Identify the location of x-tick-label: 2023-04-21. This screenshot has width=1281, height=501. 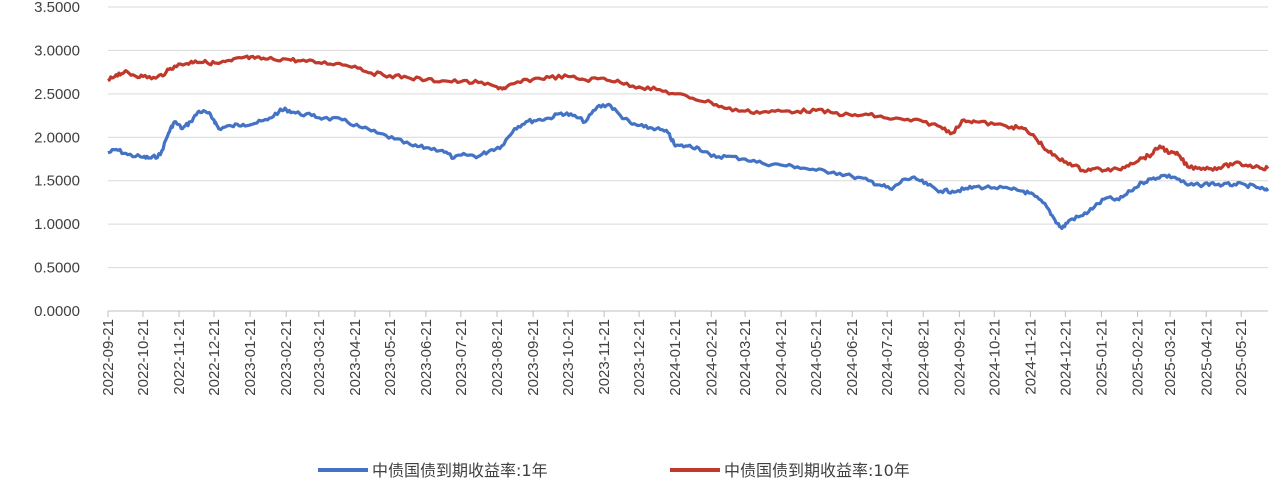
(355, 357).